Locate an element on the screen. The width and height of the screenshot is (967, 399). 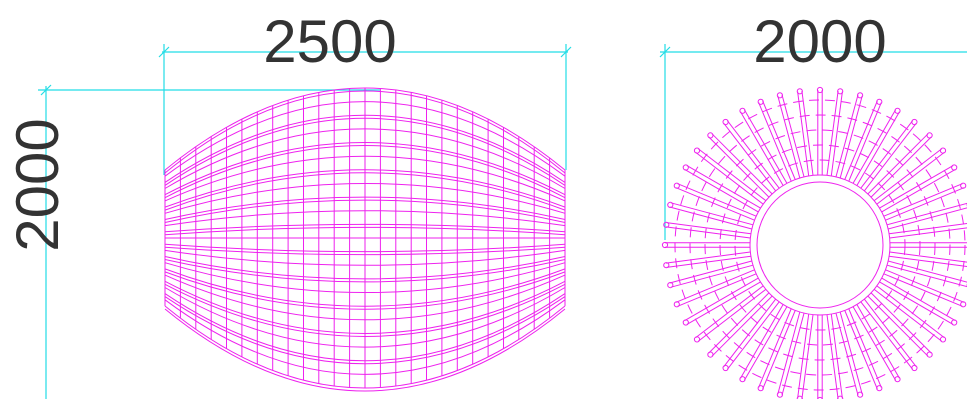
plan-inner-circle is located at coordinates (820, 245).